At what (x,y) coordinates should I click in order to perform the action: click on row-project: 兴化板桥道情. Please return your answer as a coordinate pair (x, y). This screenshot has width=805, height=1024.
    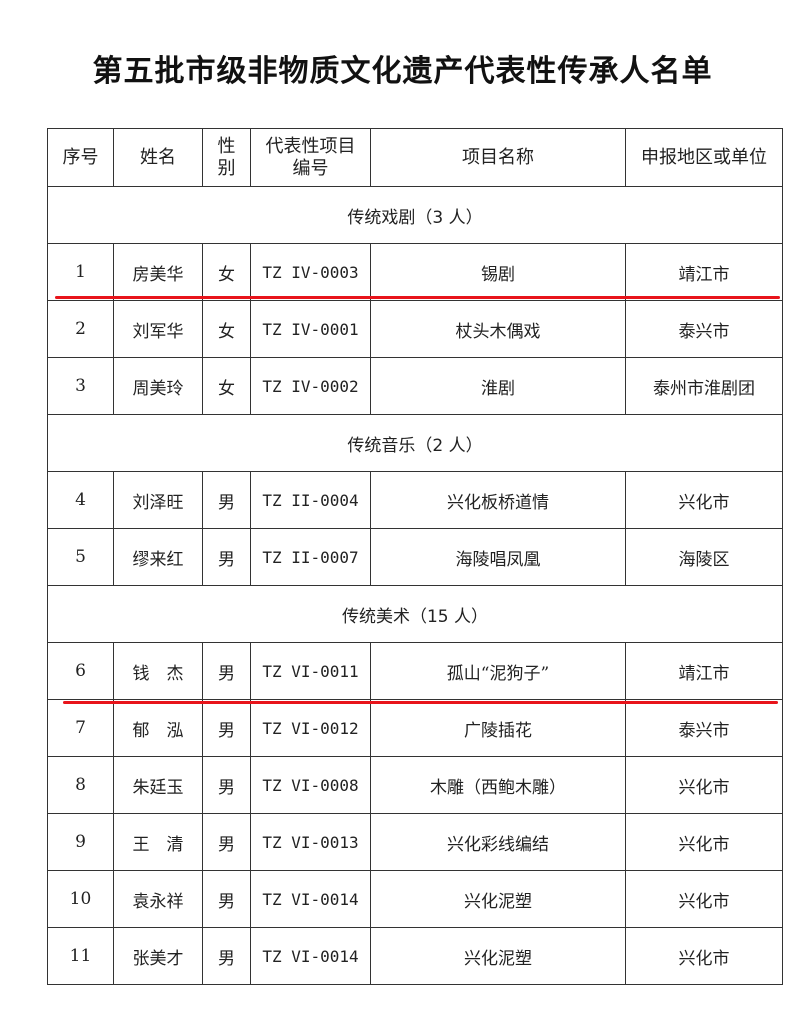
    Looking at the image, I should click on (498, 500).